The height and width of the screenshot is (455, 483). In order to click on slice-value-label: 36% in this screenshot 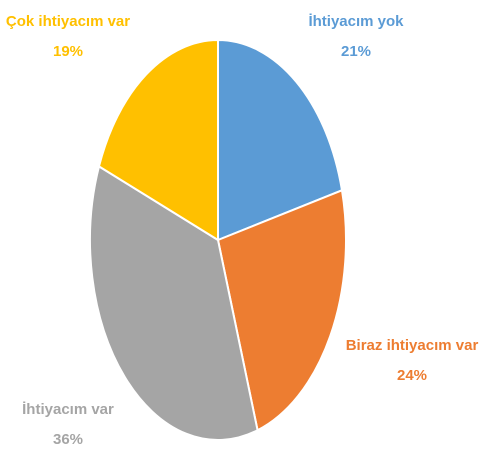, I will do `click(68, 439)`.